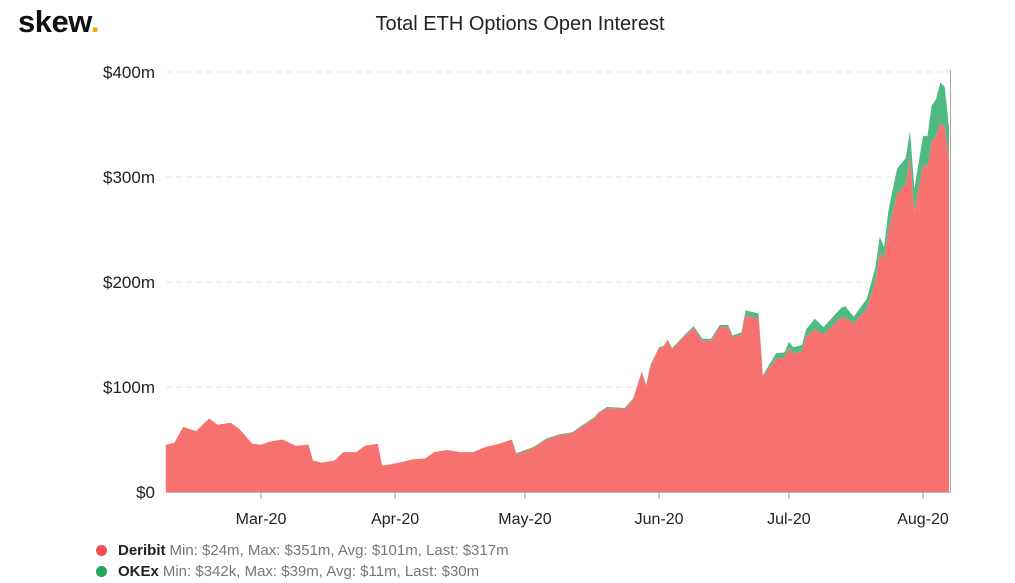 The image size is (1015, 583). What do you see at coordinates (789, 519) in the screenshot?
I see `x-tick-label: Jul-20` at bounding box center [789, 519].